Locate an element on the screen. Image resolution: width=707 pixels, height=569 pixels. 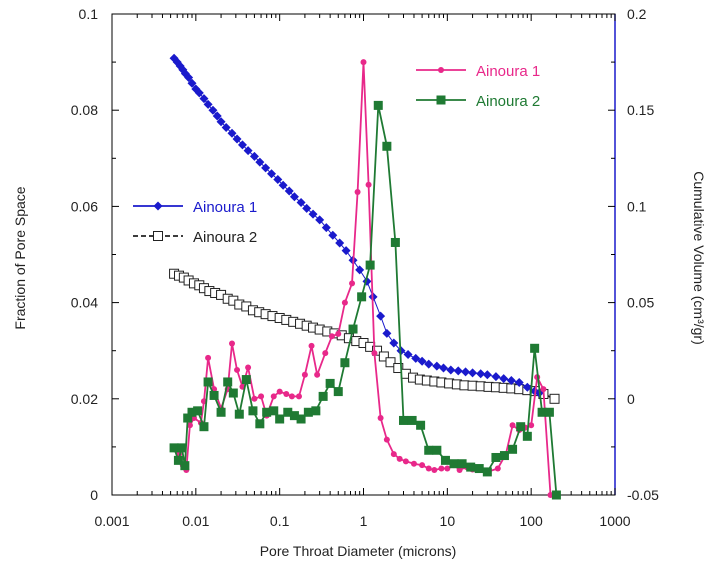
x-tick-label: 0.01 is located at coordinates (195, 521).